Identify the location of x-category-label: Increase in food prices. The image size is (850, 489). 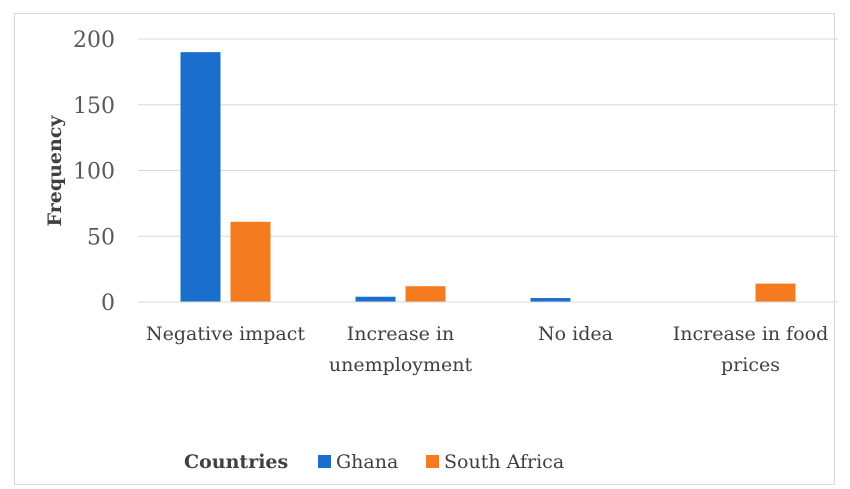
(751, 349).